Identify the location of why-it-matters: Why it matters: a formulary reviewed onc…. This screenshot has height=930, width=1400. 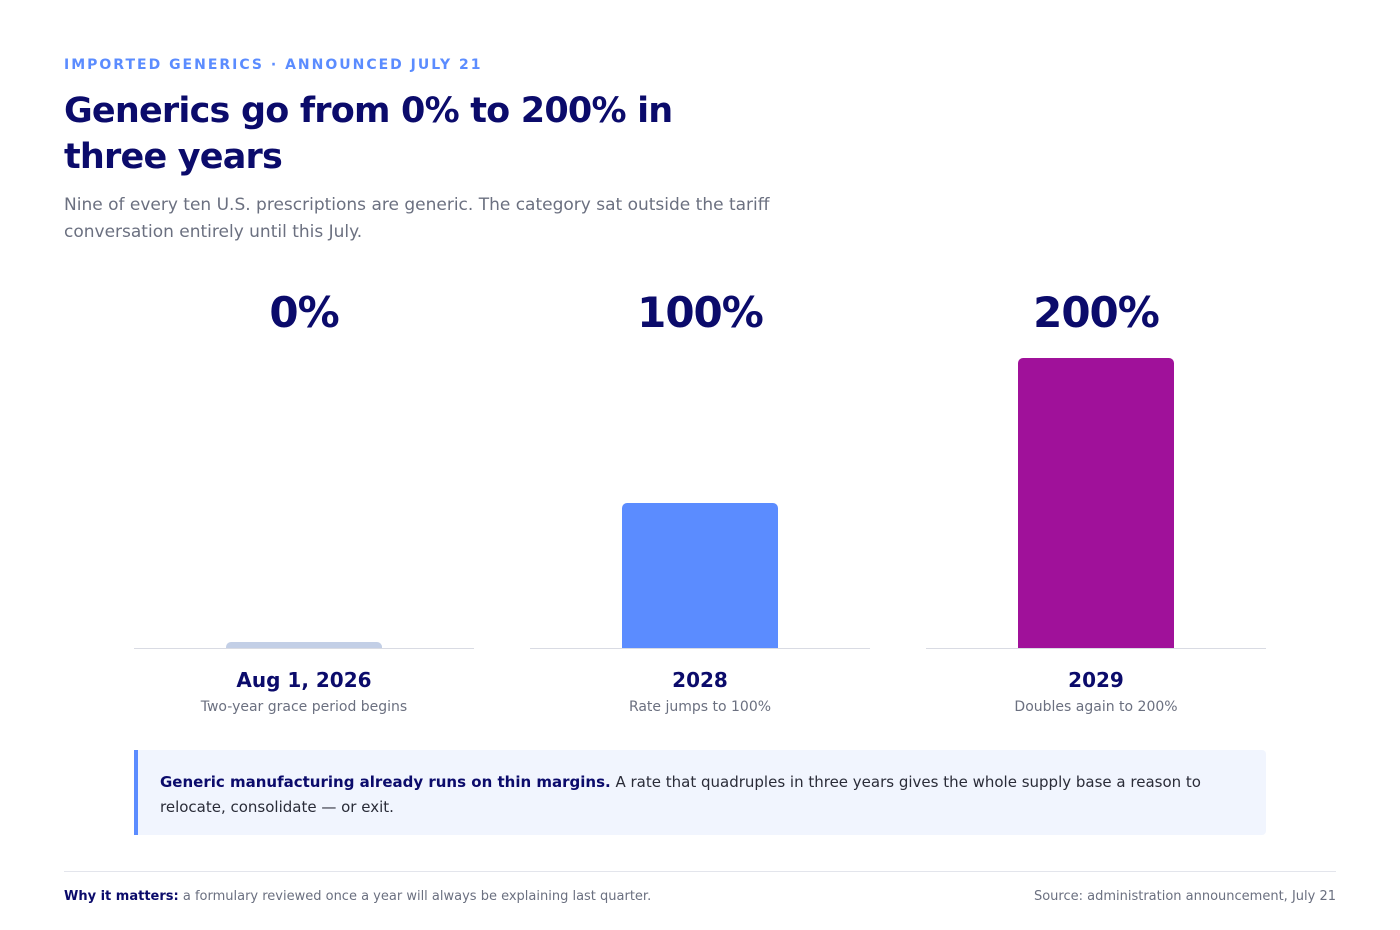
(357, 896).